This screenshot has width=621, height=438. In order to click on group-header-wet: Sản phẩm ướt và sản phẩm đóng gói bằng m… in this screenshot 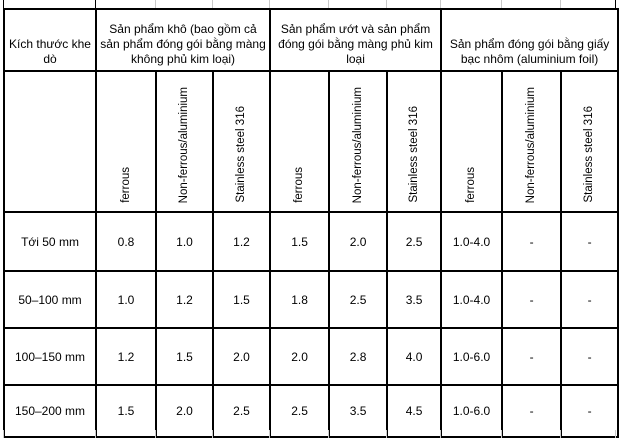, I will do `click(356, 40)`.